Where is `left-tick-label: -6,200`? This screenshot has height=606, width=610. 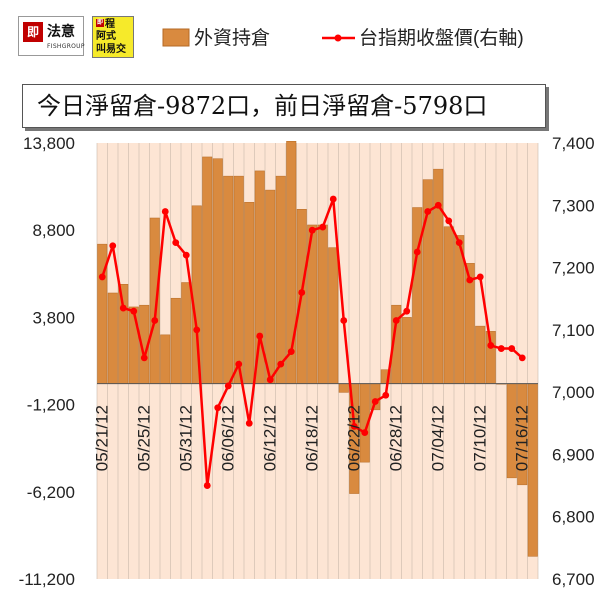 left-tick-label: -6,200 is located at coordinates (51, 492).